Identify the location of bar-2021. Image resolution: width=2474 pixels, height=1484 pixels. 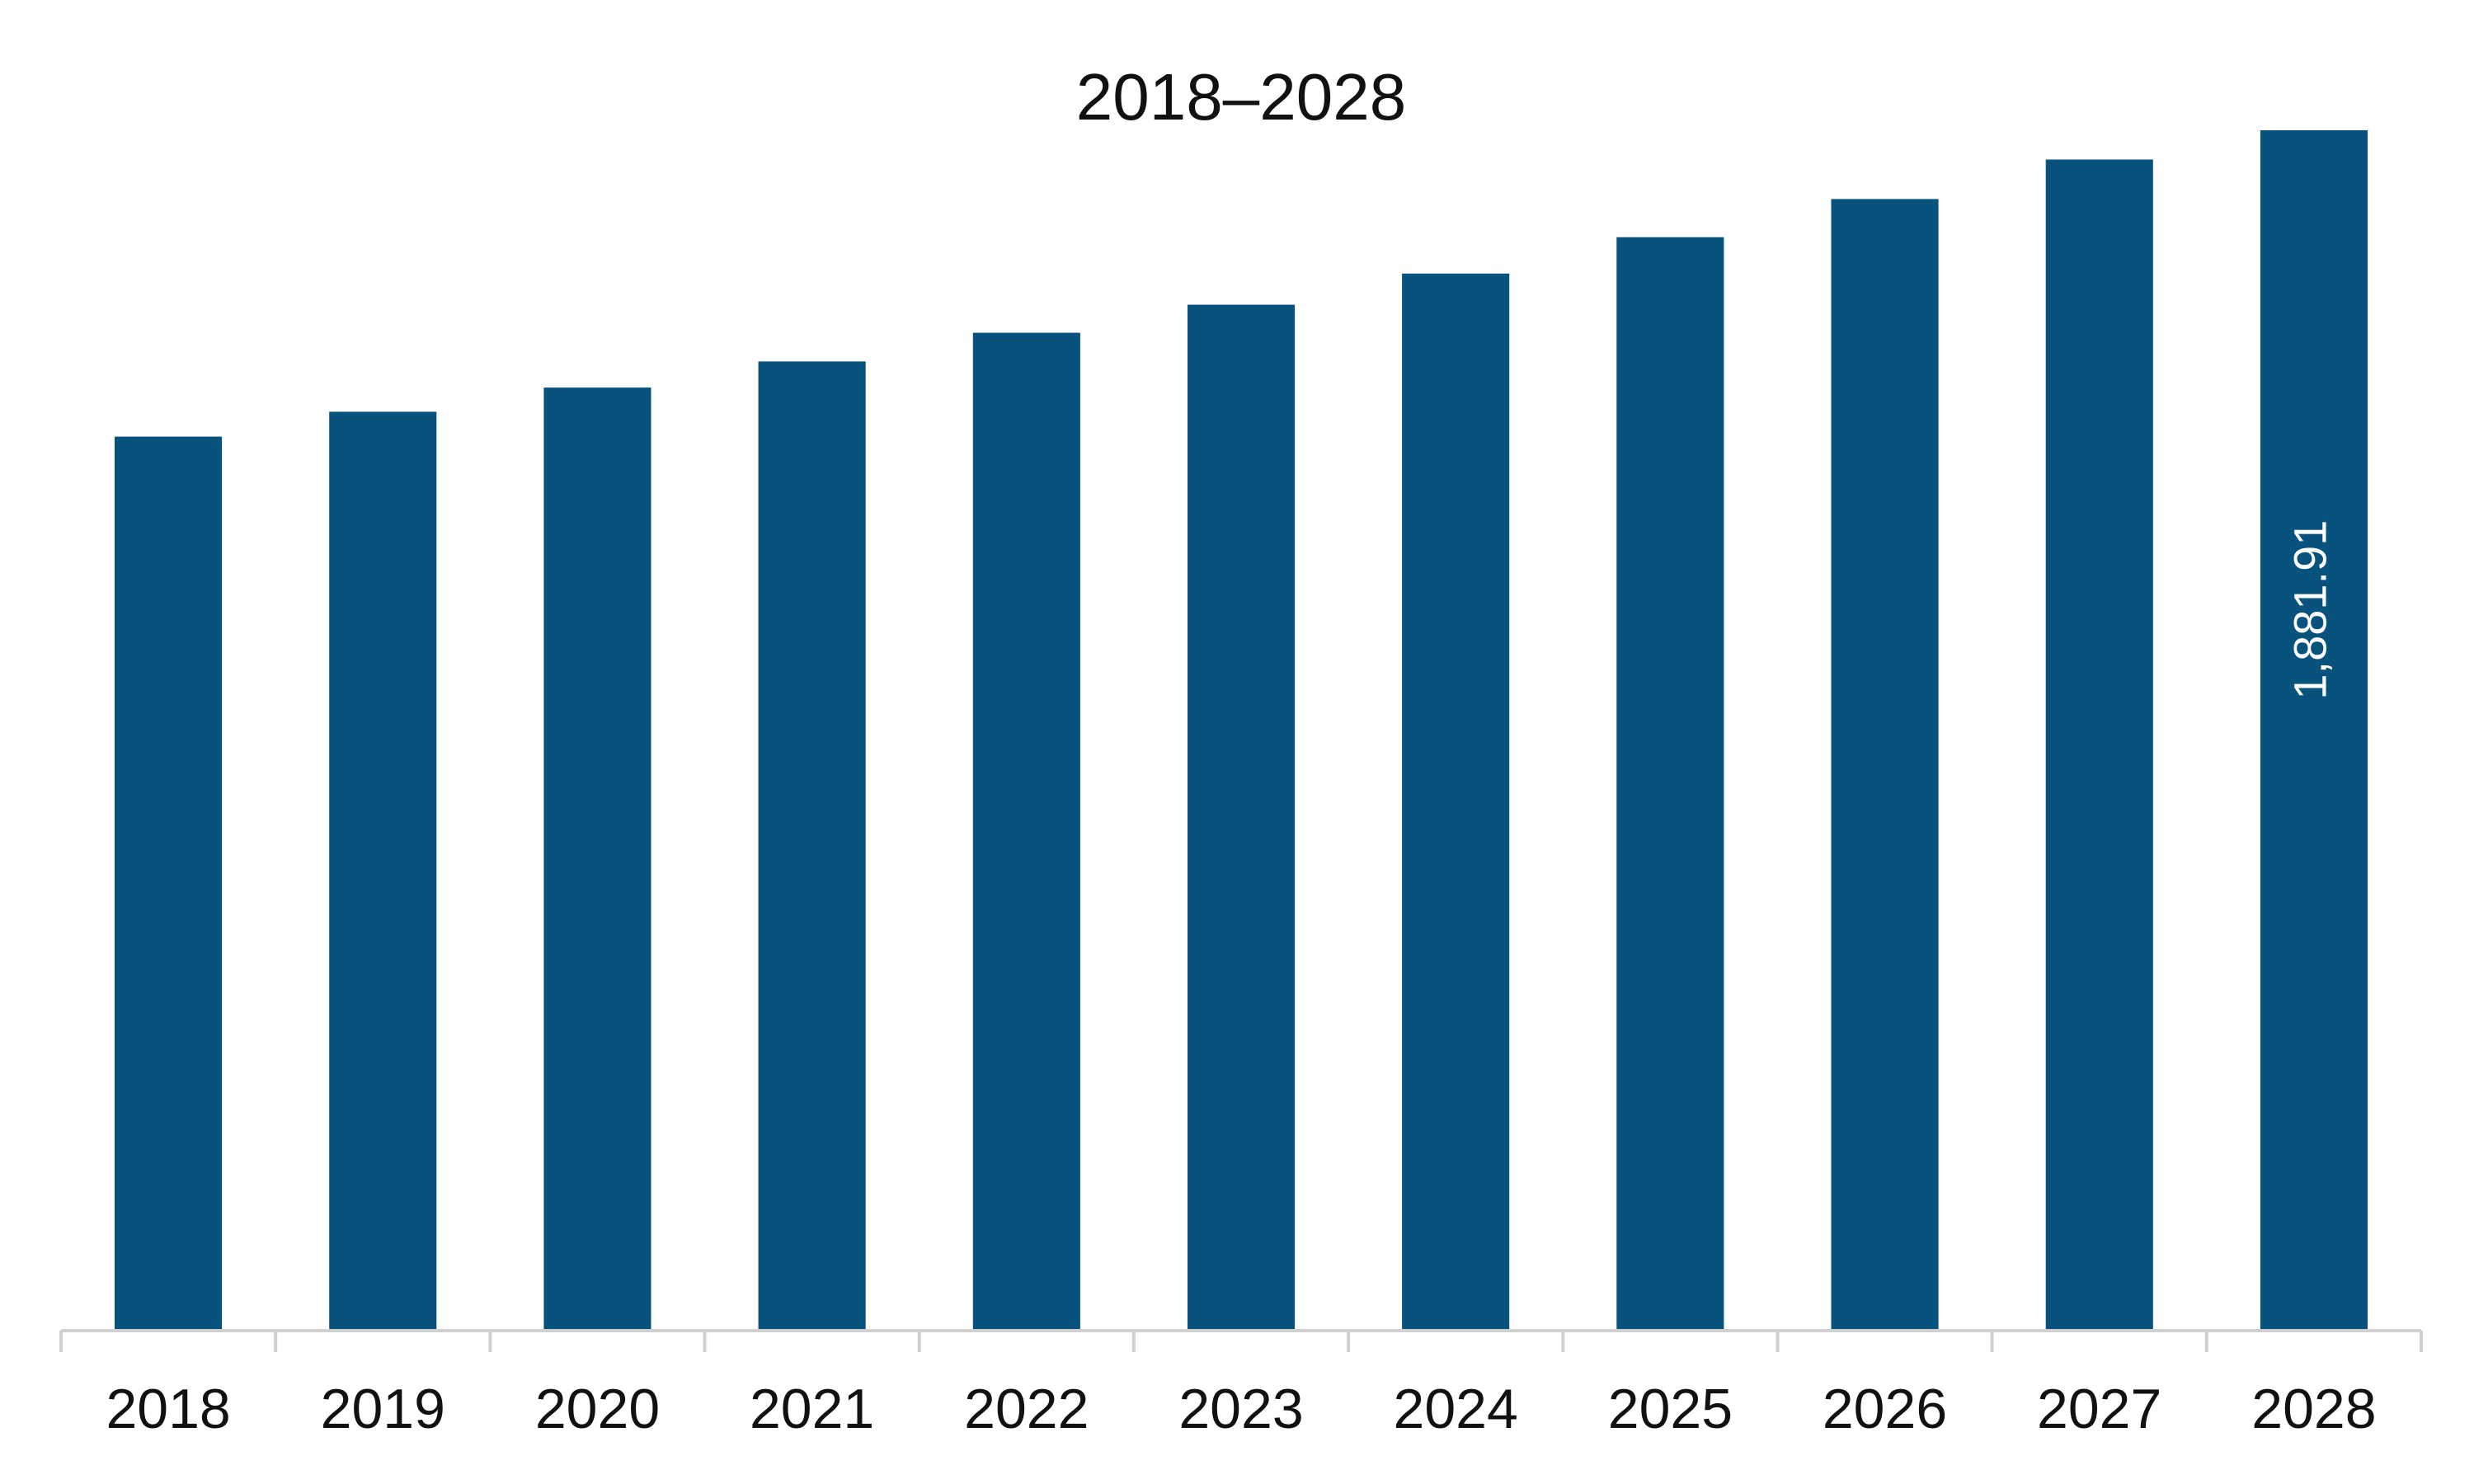
(812, 845).